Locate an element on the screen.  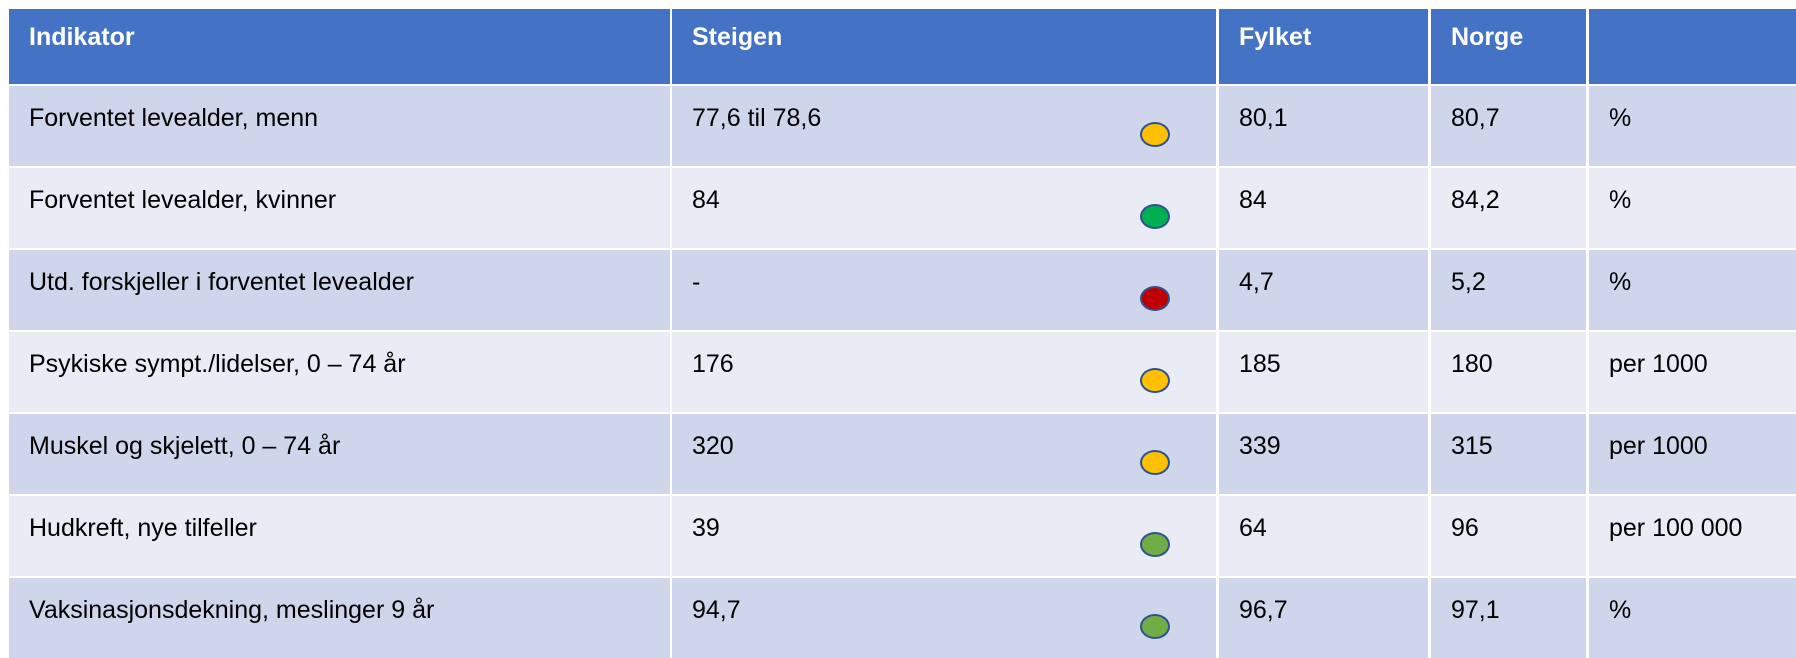
header-cell: Steigen is located at coordinates (944, 46).